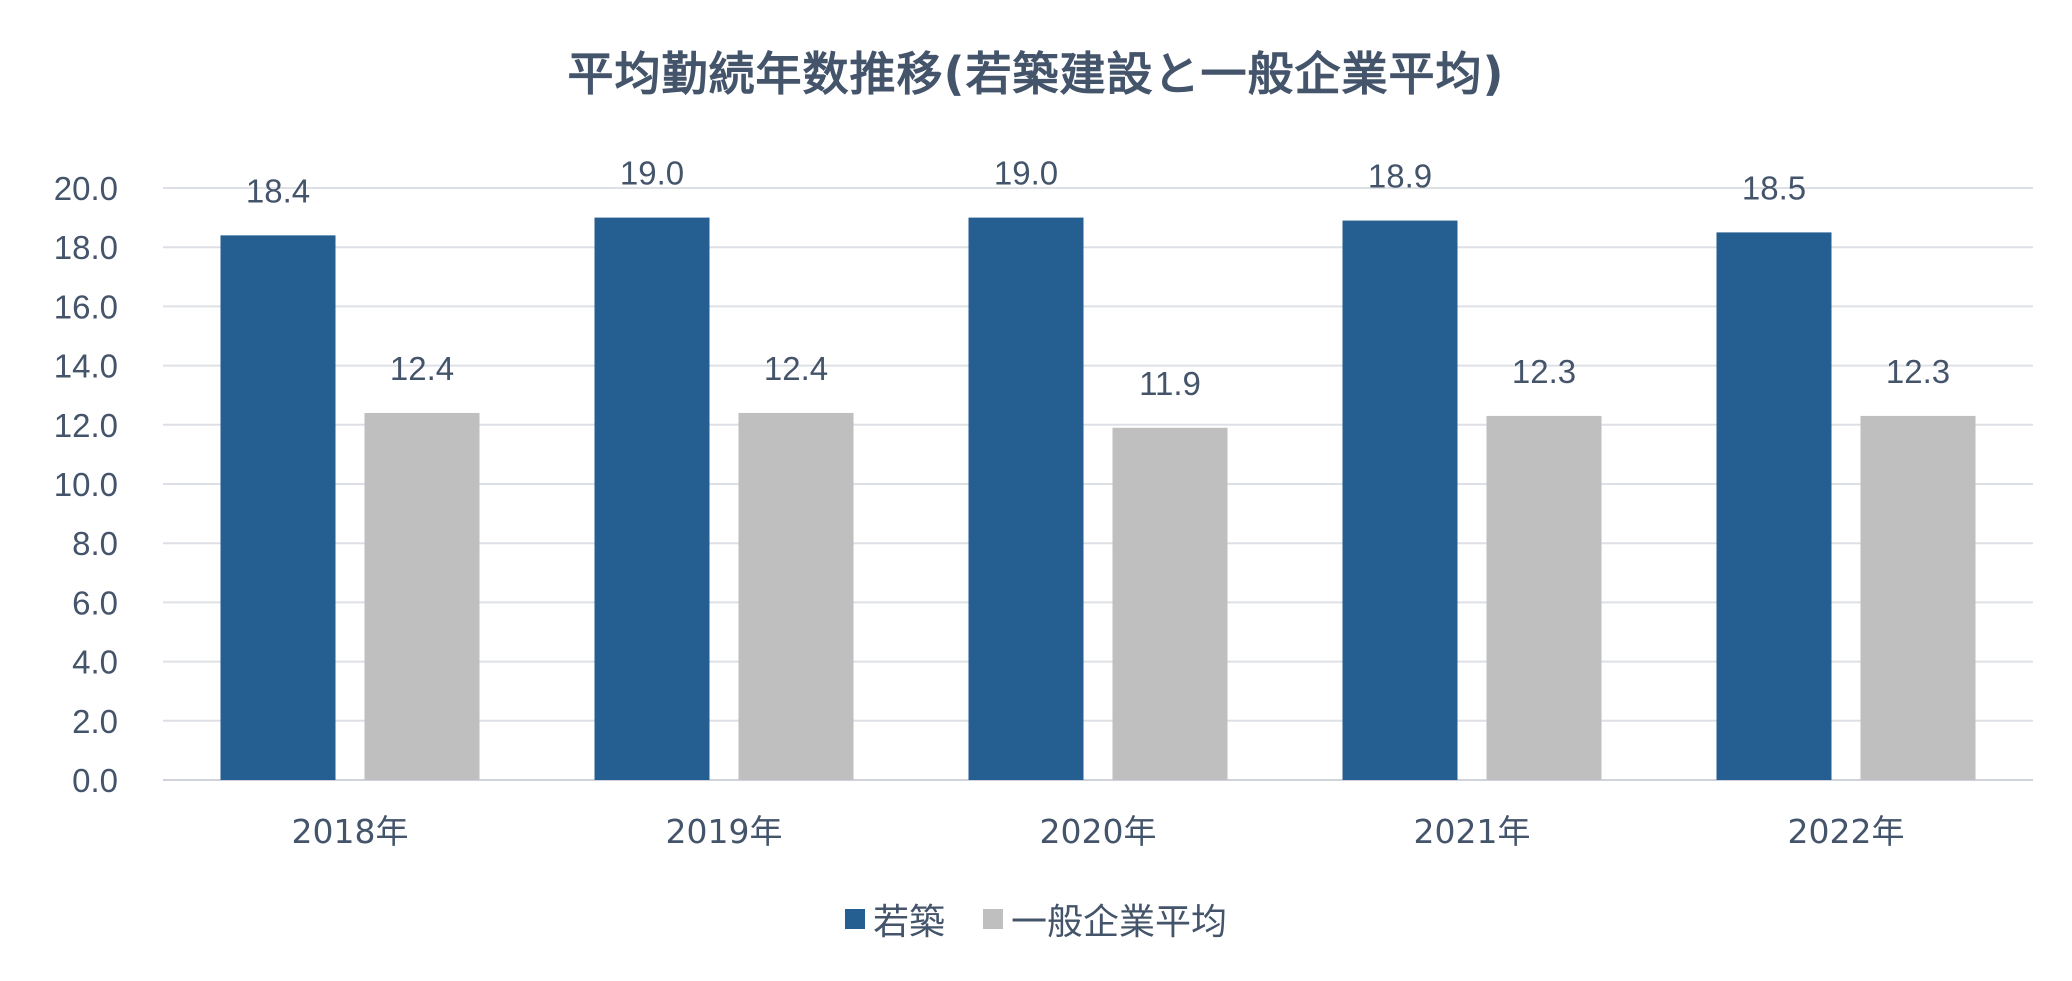 This screenshot has height=981, width=2072. I want to click on legend-item: 一般企業平均, so click(1105, 919).